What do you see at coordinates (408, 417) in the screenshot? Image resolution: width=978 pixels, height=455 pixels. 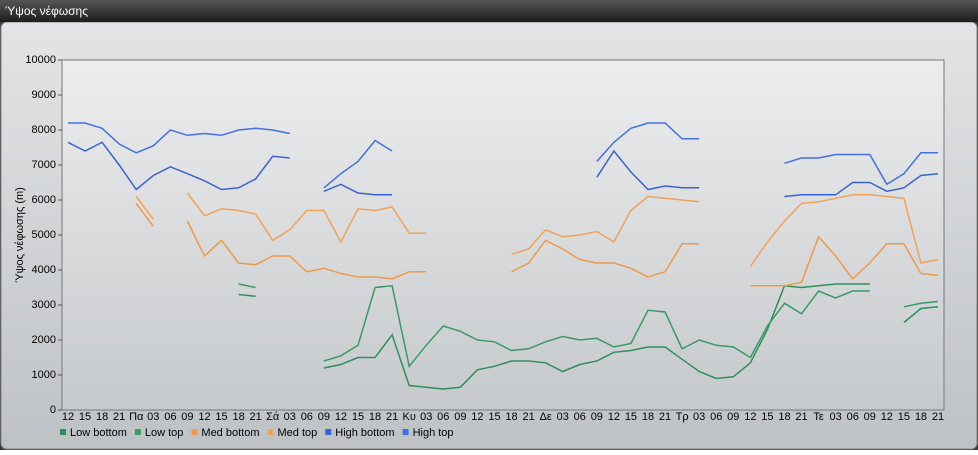 I see `x-tick-label: Κυ` at bounding box center [408, 417].